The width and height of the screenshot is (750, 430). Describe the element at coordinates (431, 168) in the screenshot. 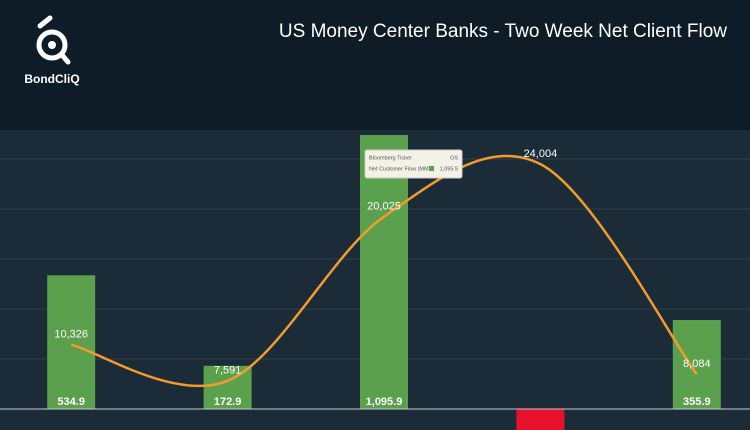

I see `tooltip-swatch` at that location.